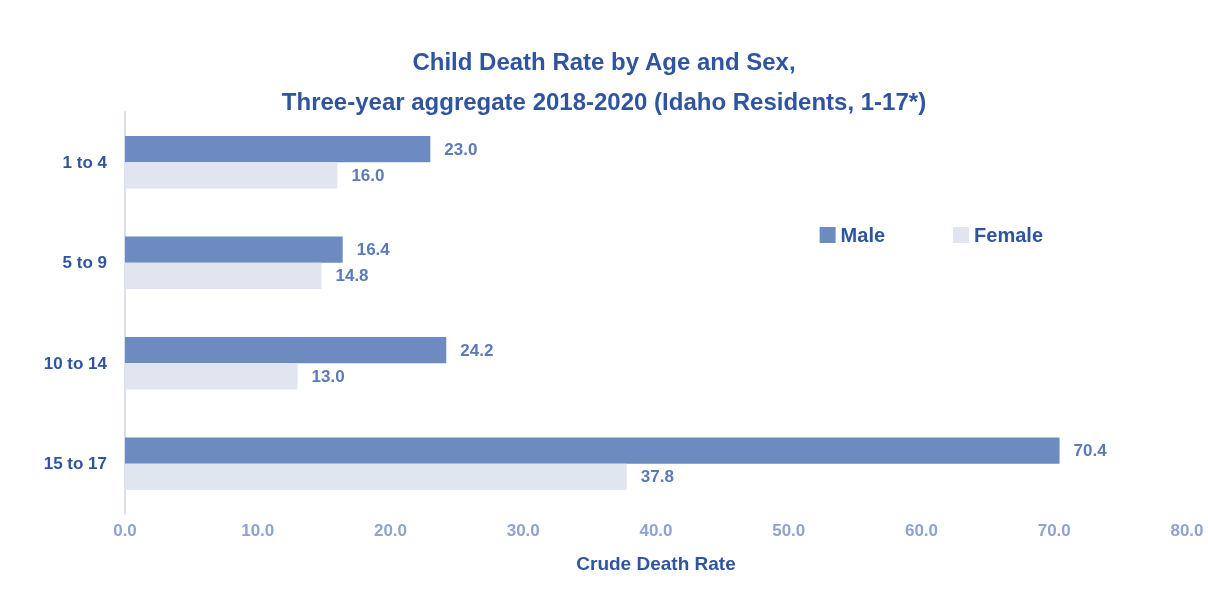 The height and width of the screenshot is (611, 1208). Describe the element at coordinates (789, 530) in the screenshot. I see `x-tick-label: 50.0` at that location.